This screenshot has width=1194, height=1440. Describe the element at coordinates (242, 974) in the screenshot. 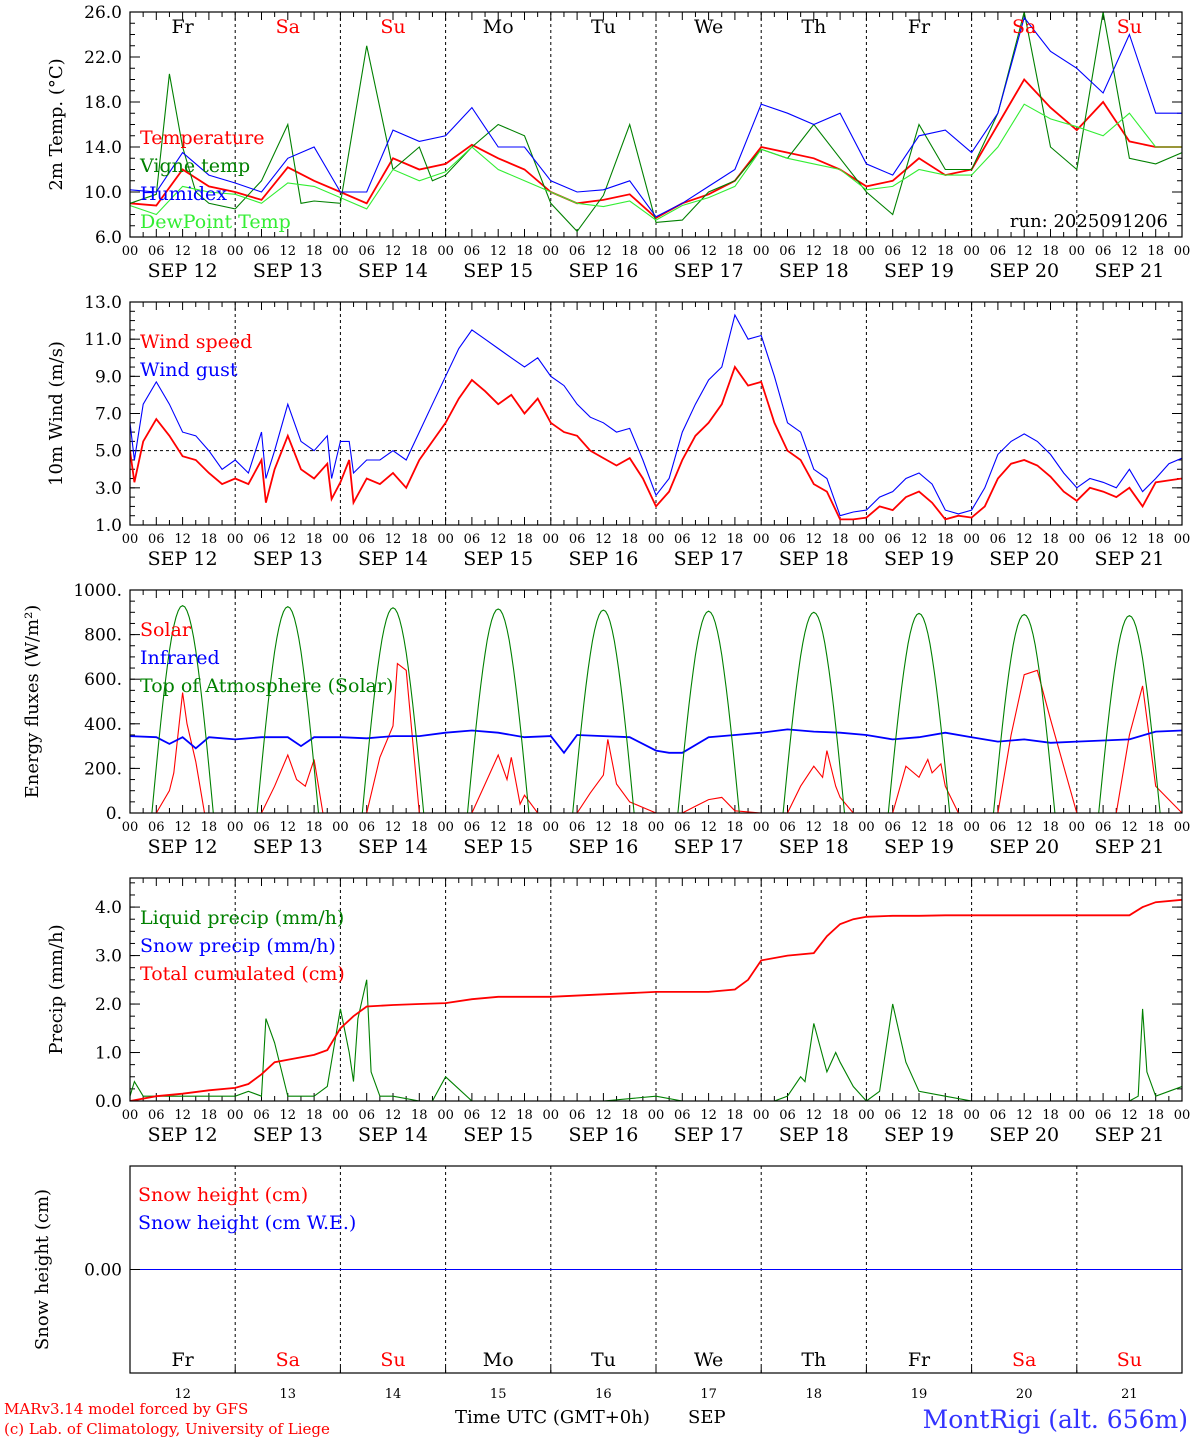

I see `legend-label: Total cumulated (cm)` at that location.